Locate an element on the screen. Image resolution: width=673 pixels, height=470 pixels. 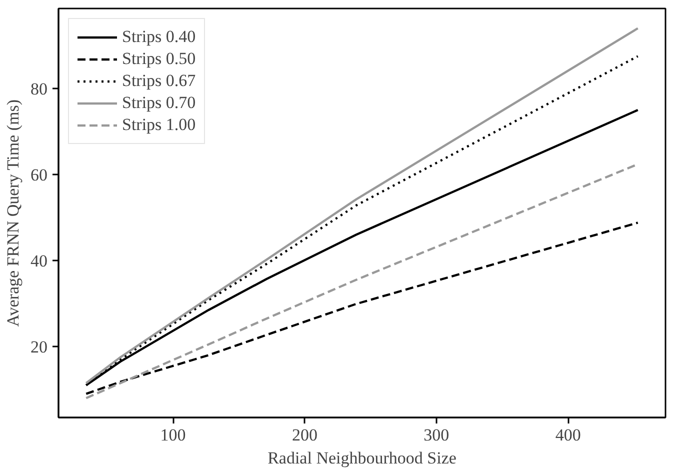
legend-label: Strips 0.50 is located at coordinates (159, 59).